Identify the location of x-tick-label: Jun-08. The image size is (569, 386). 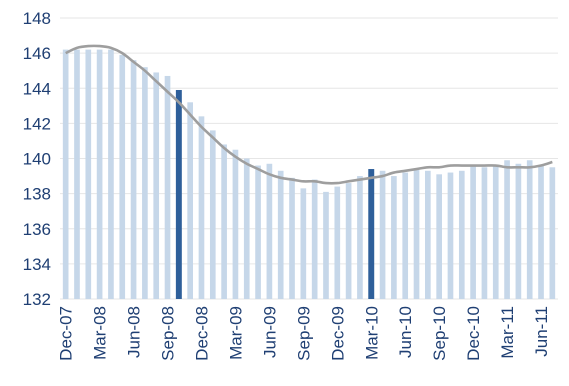
(134, 332).